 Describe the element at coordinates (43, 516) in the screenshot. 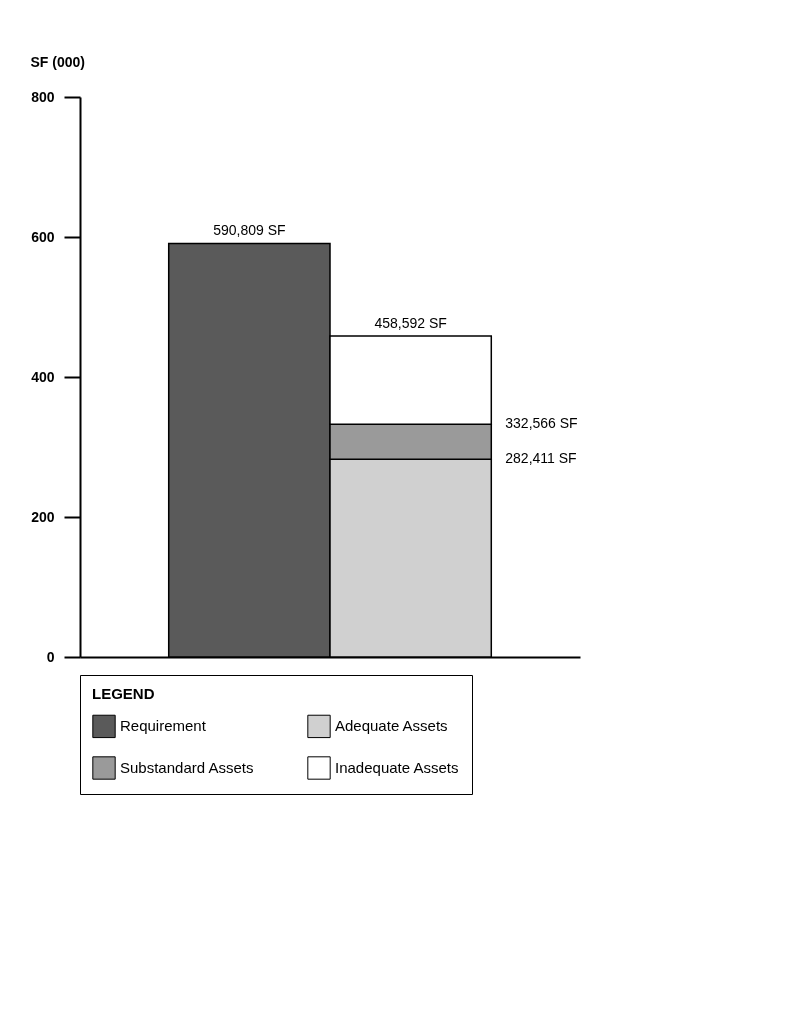

I see `y-tick-label: 200` at that location.